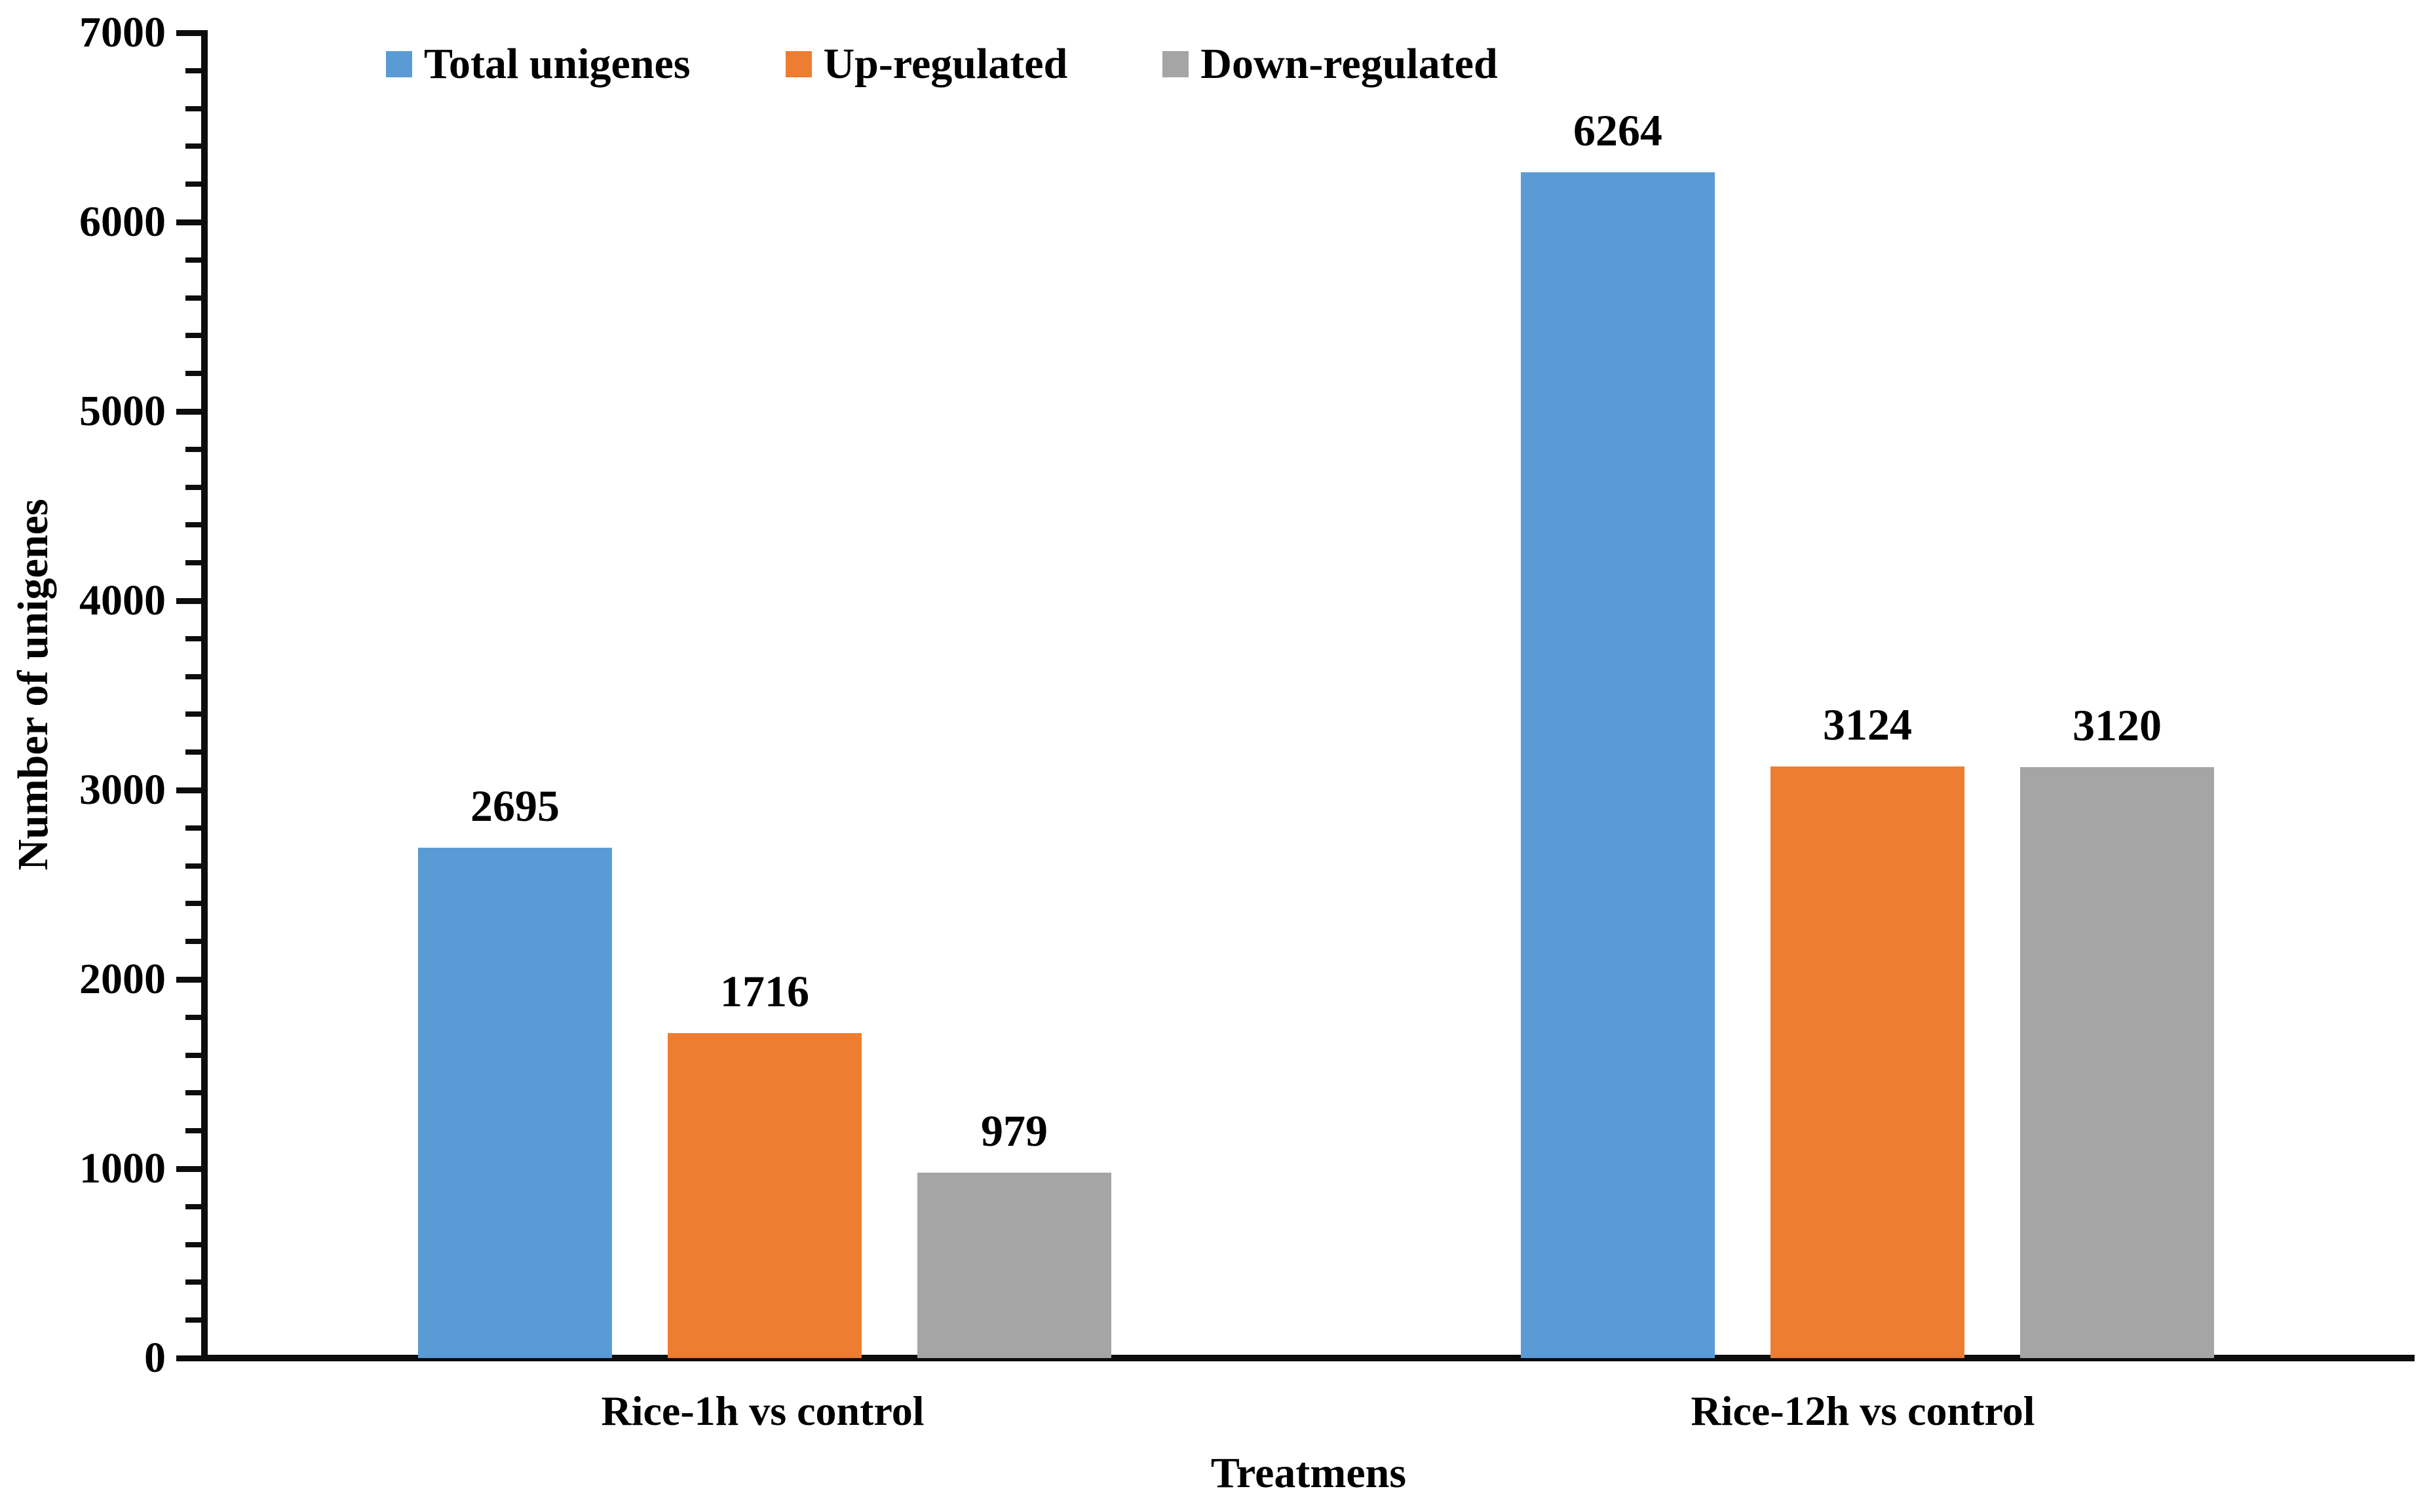 This screenshot has height=1512, width=2429. Describe the element at coordinates (1308, 1358) in the screenshot. I see `x-axis-line` at that location.